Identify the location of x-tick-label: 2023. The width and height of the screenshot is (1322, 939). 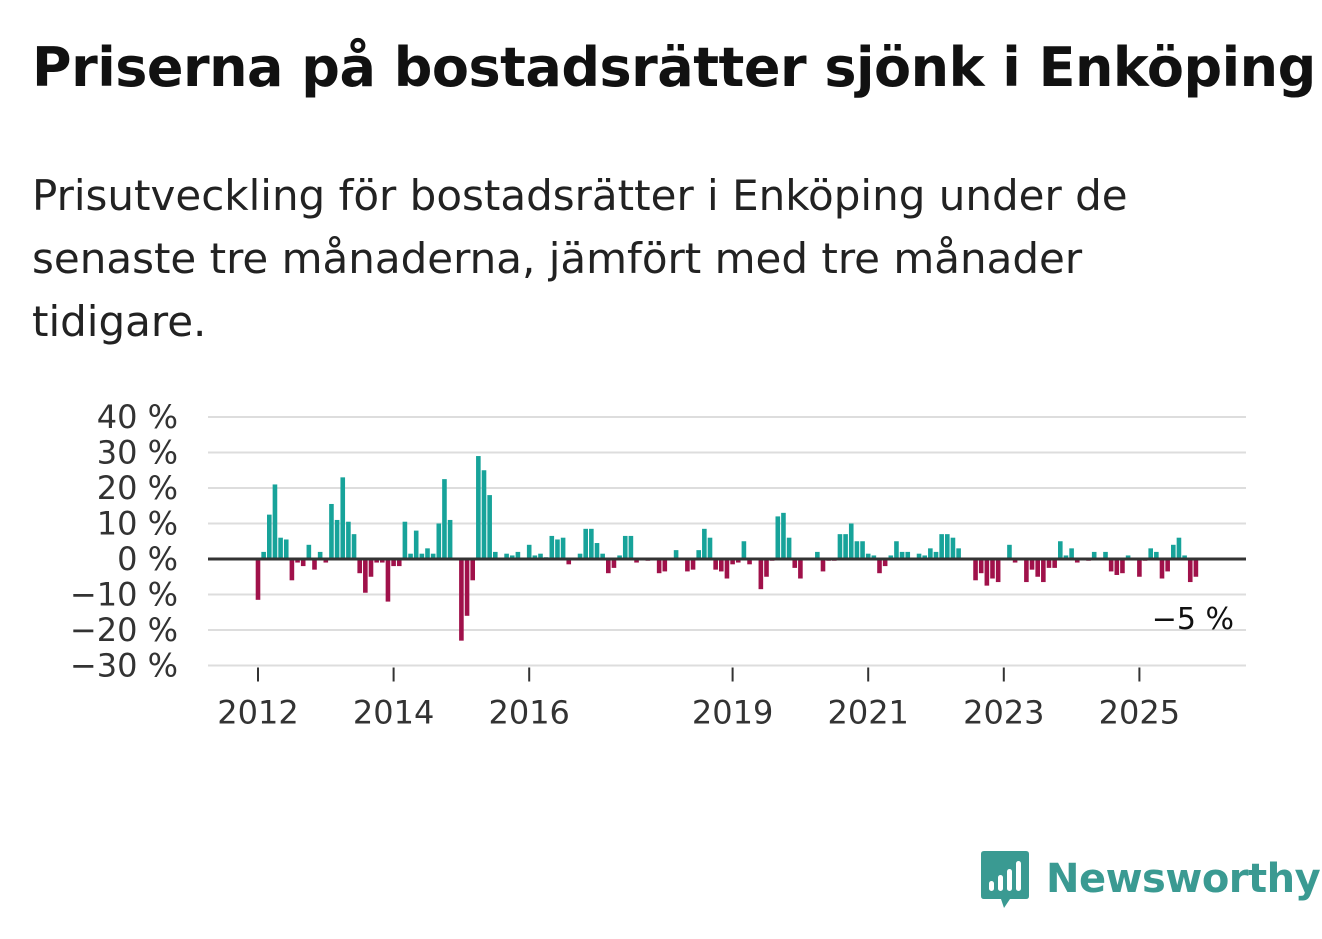
(1003, 712).